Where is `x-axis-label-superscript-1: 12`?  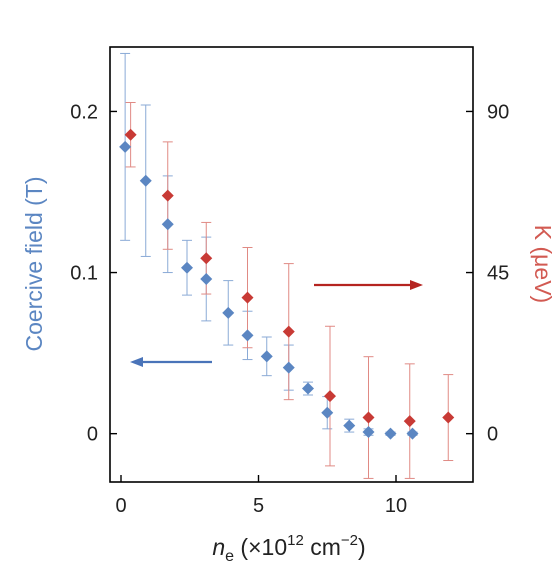 x-axis-label-superscript-1: 12 is located at coordinates (295, 540).